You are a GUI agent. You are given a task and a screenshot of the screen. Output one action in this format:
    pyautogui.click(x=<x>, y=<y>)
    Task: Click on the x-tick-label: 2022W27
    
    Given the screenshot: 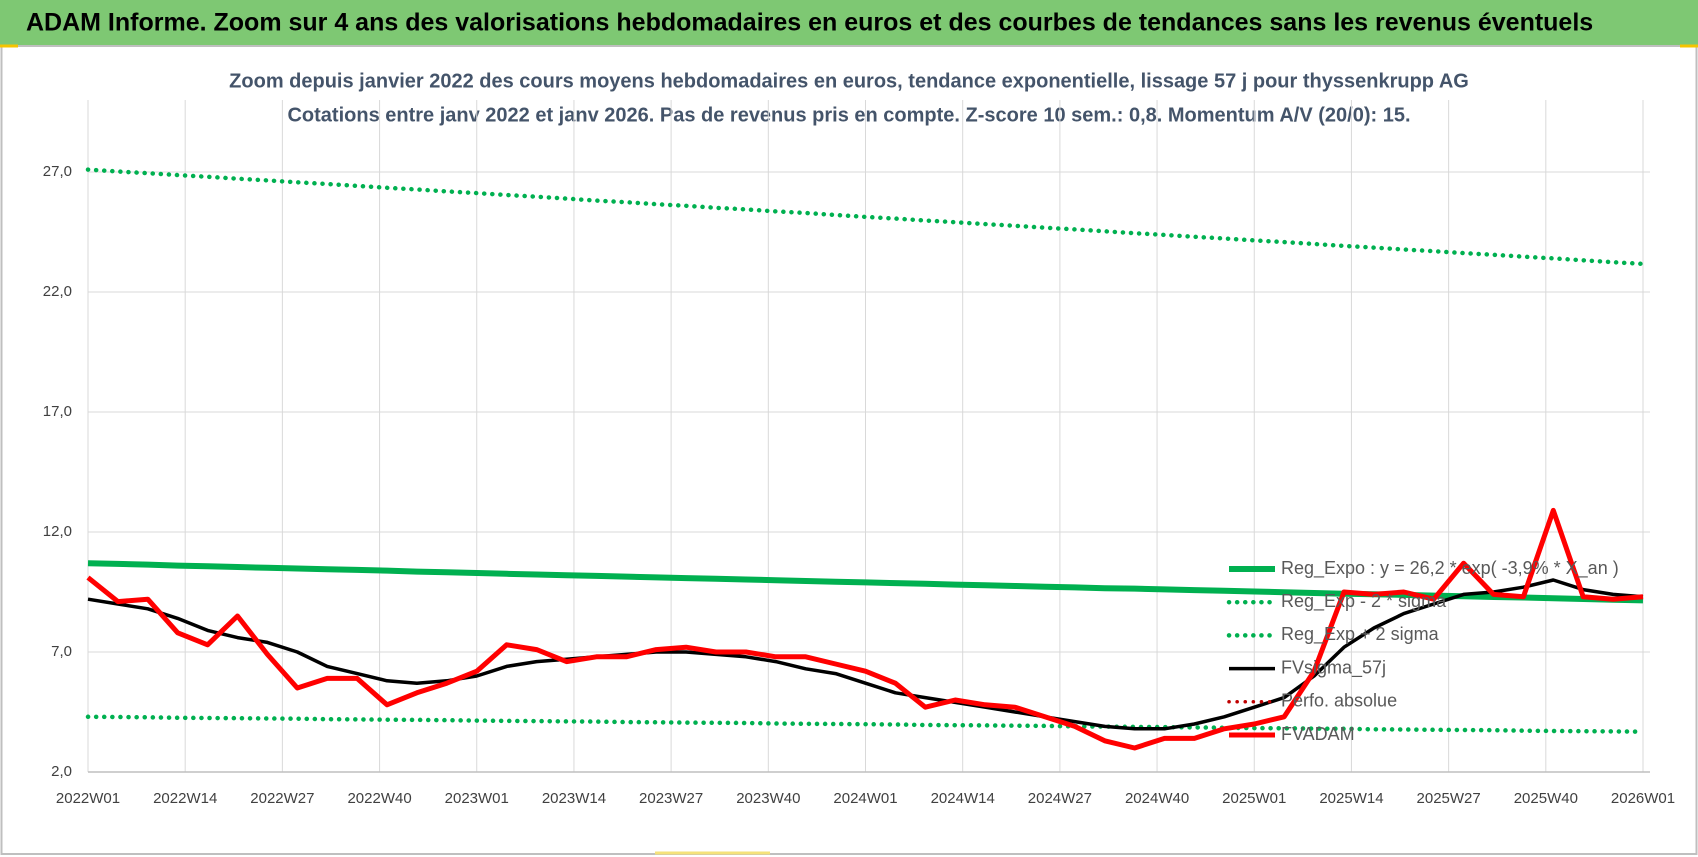 What is the action you would take?
    pyautogui.click(x=282, y=798)
    